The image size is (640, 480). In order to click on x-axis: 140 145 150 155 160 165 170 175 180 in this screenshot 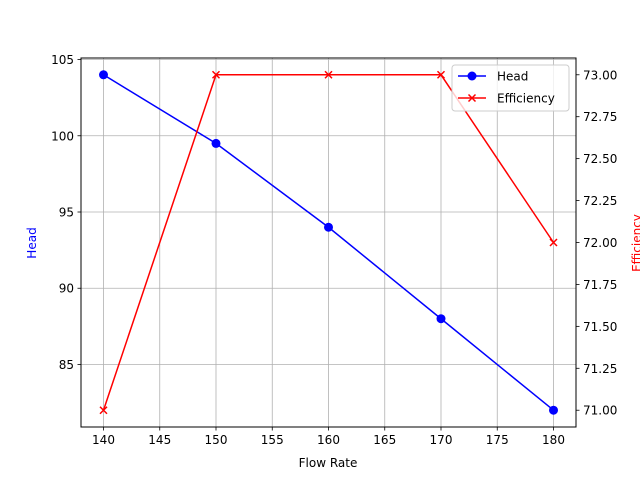, I will do `click(328, 437)`.